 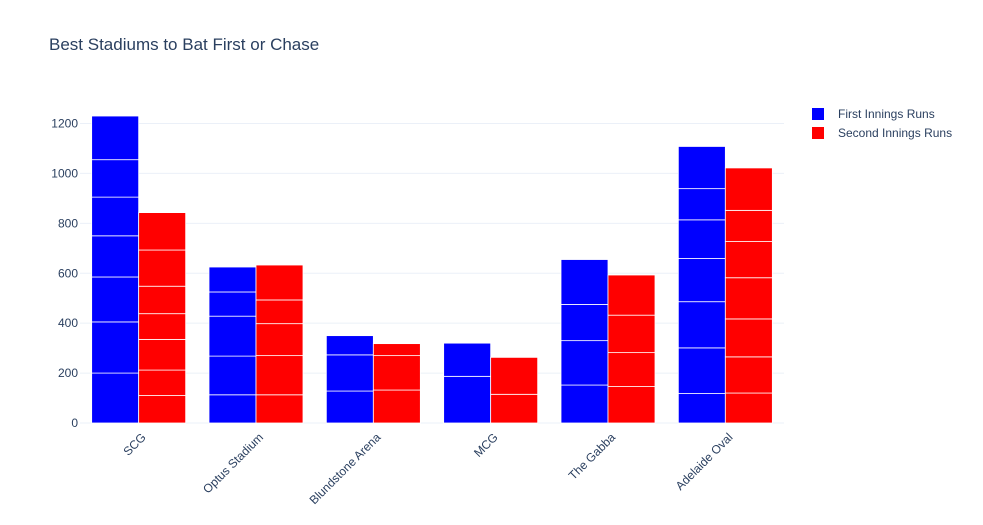 I want to click on y-tick-label: 800, so click(x=68, y=223).